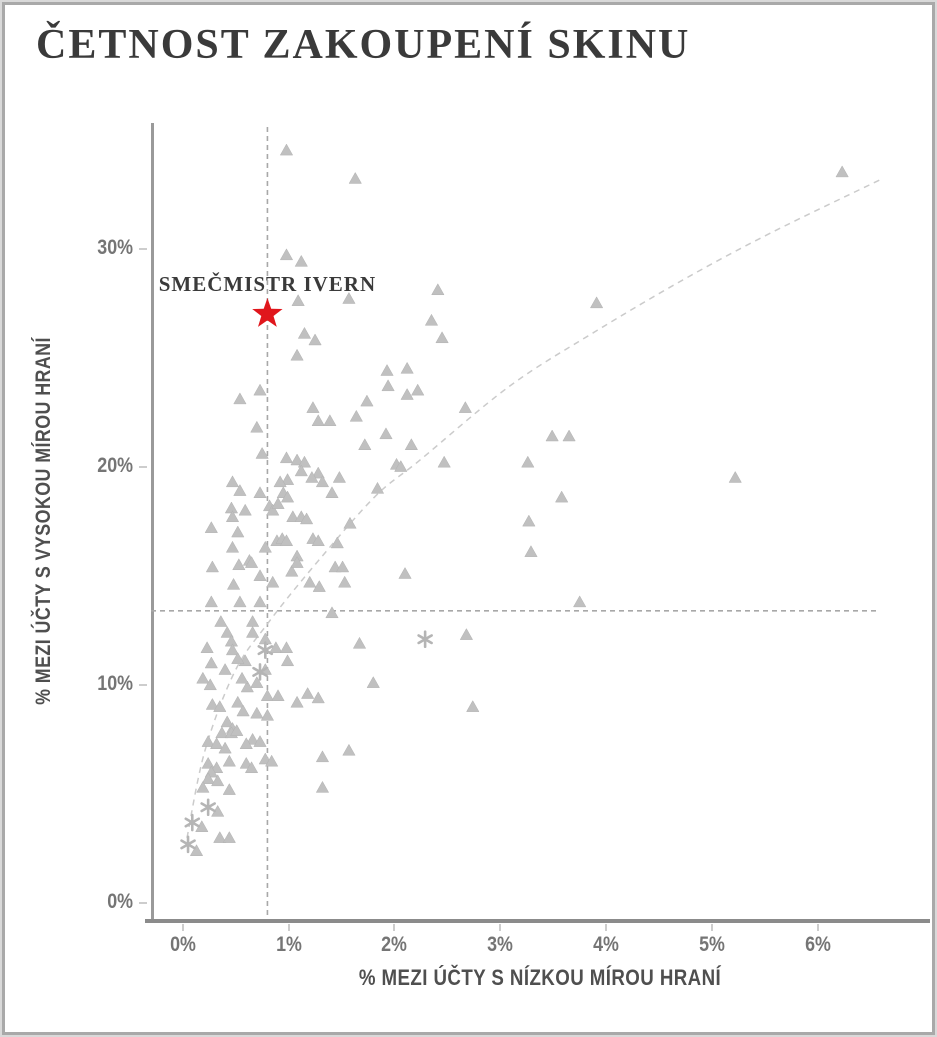 The image size is (937, 1037). What do you see at coordinates (500, 944) in the screenshot?
I see `x-tick-label: 3%` at bounding box center [500, 944].